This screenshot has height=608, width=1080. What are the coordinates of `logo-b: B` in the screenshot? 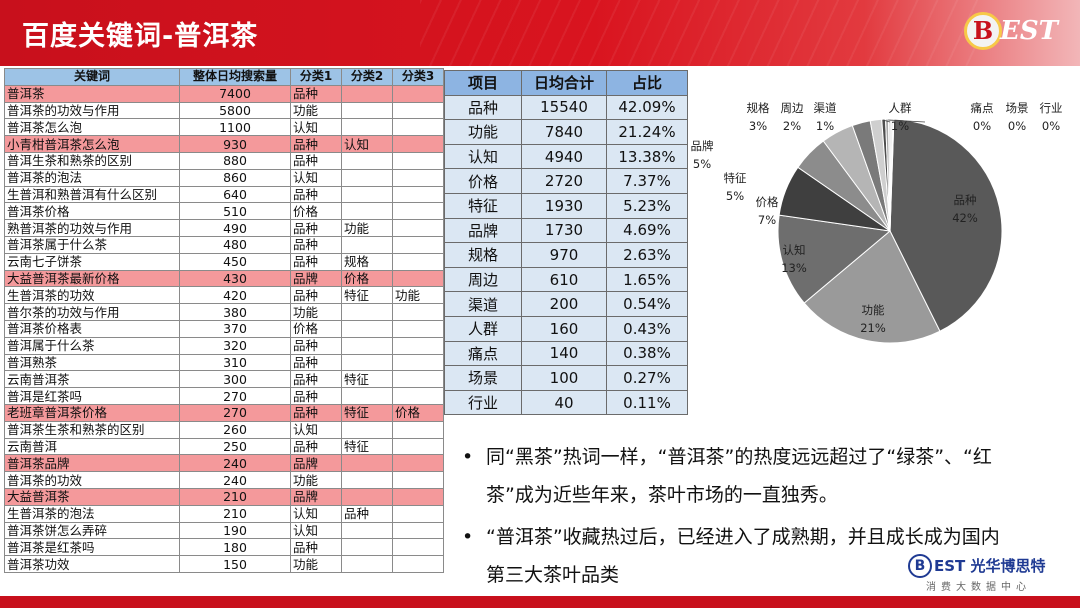 It's located at (983, 31).